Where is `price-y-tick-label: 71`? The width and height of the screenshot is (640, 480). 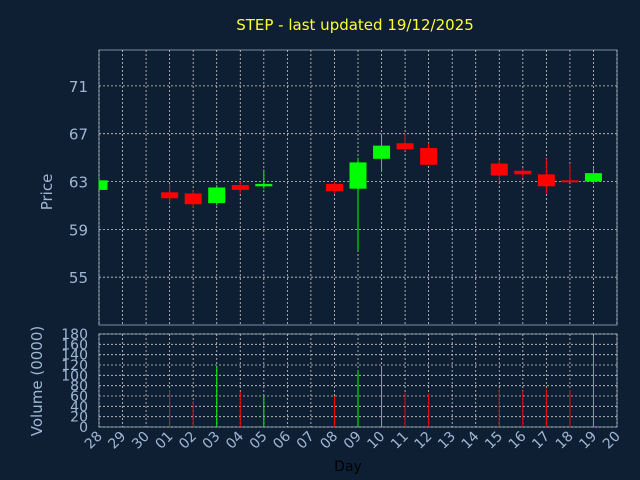
price-y-tick-label: 71 is located at coordinates (78, 87).